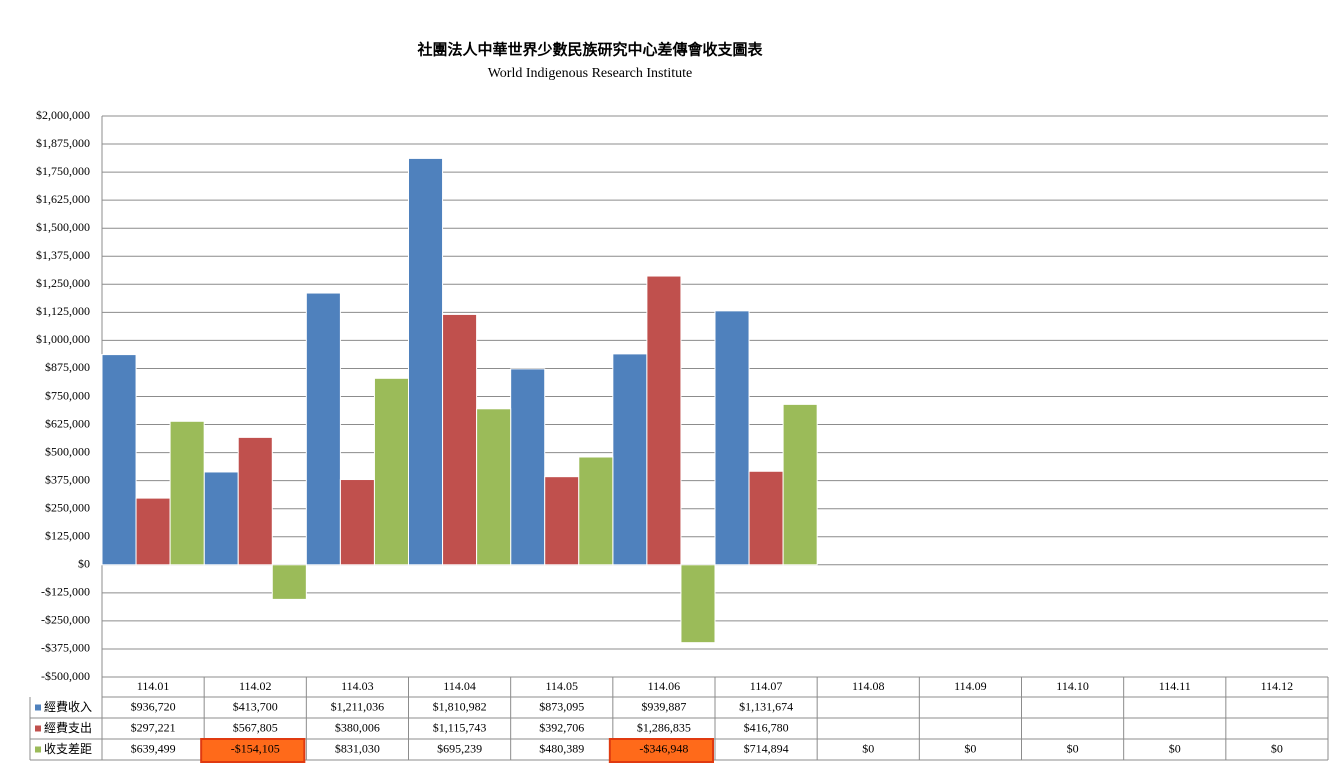 The width and height of the screenshot is (1338, 773). What do you see at coordinates (663, 748) in the screenshot?
I see `table-value: -$346,948` at bounding box center [663, 748].